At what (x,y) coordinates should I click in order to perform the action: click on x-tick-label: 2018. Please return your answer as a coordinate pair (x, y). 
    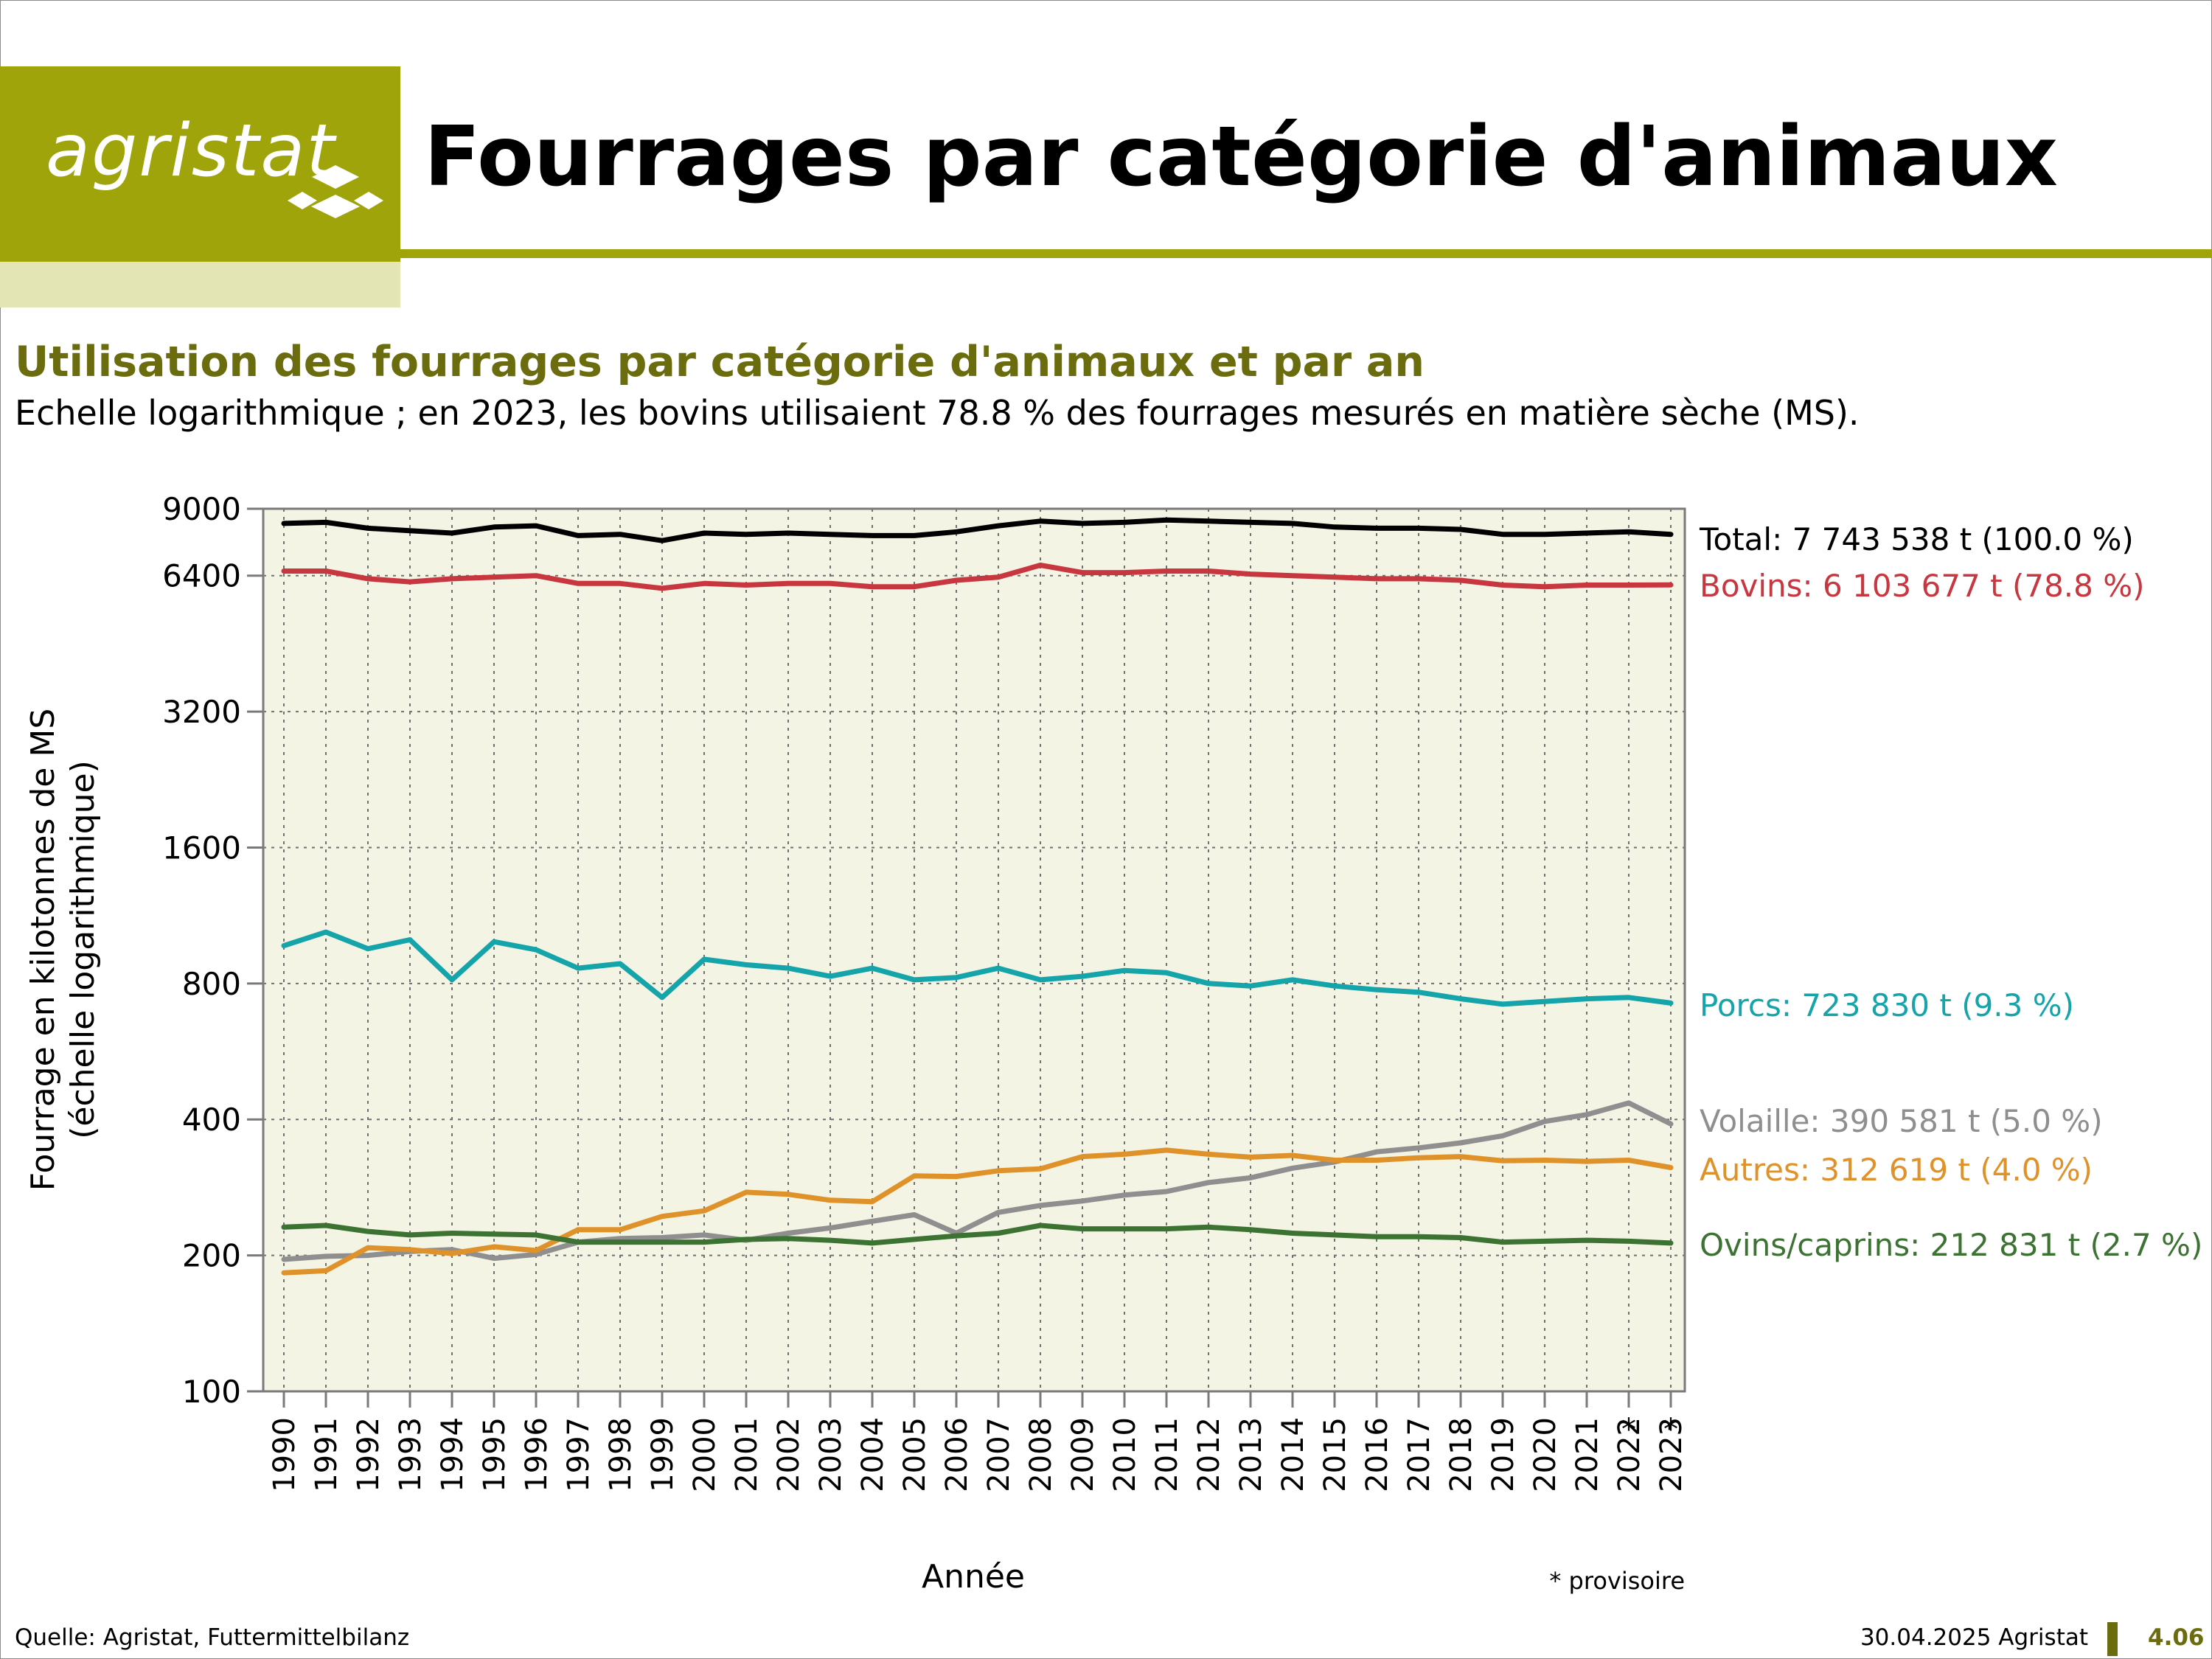
    Looking at the image, I should click on (1461, 1454).